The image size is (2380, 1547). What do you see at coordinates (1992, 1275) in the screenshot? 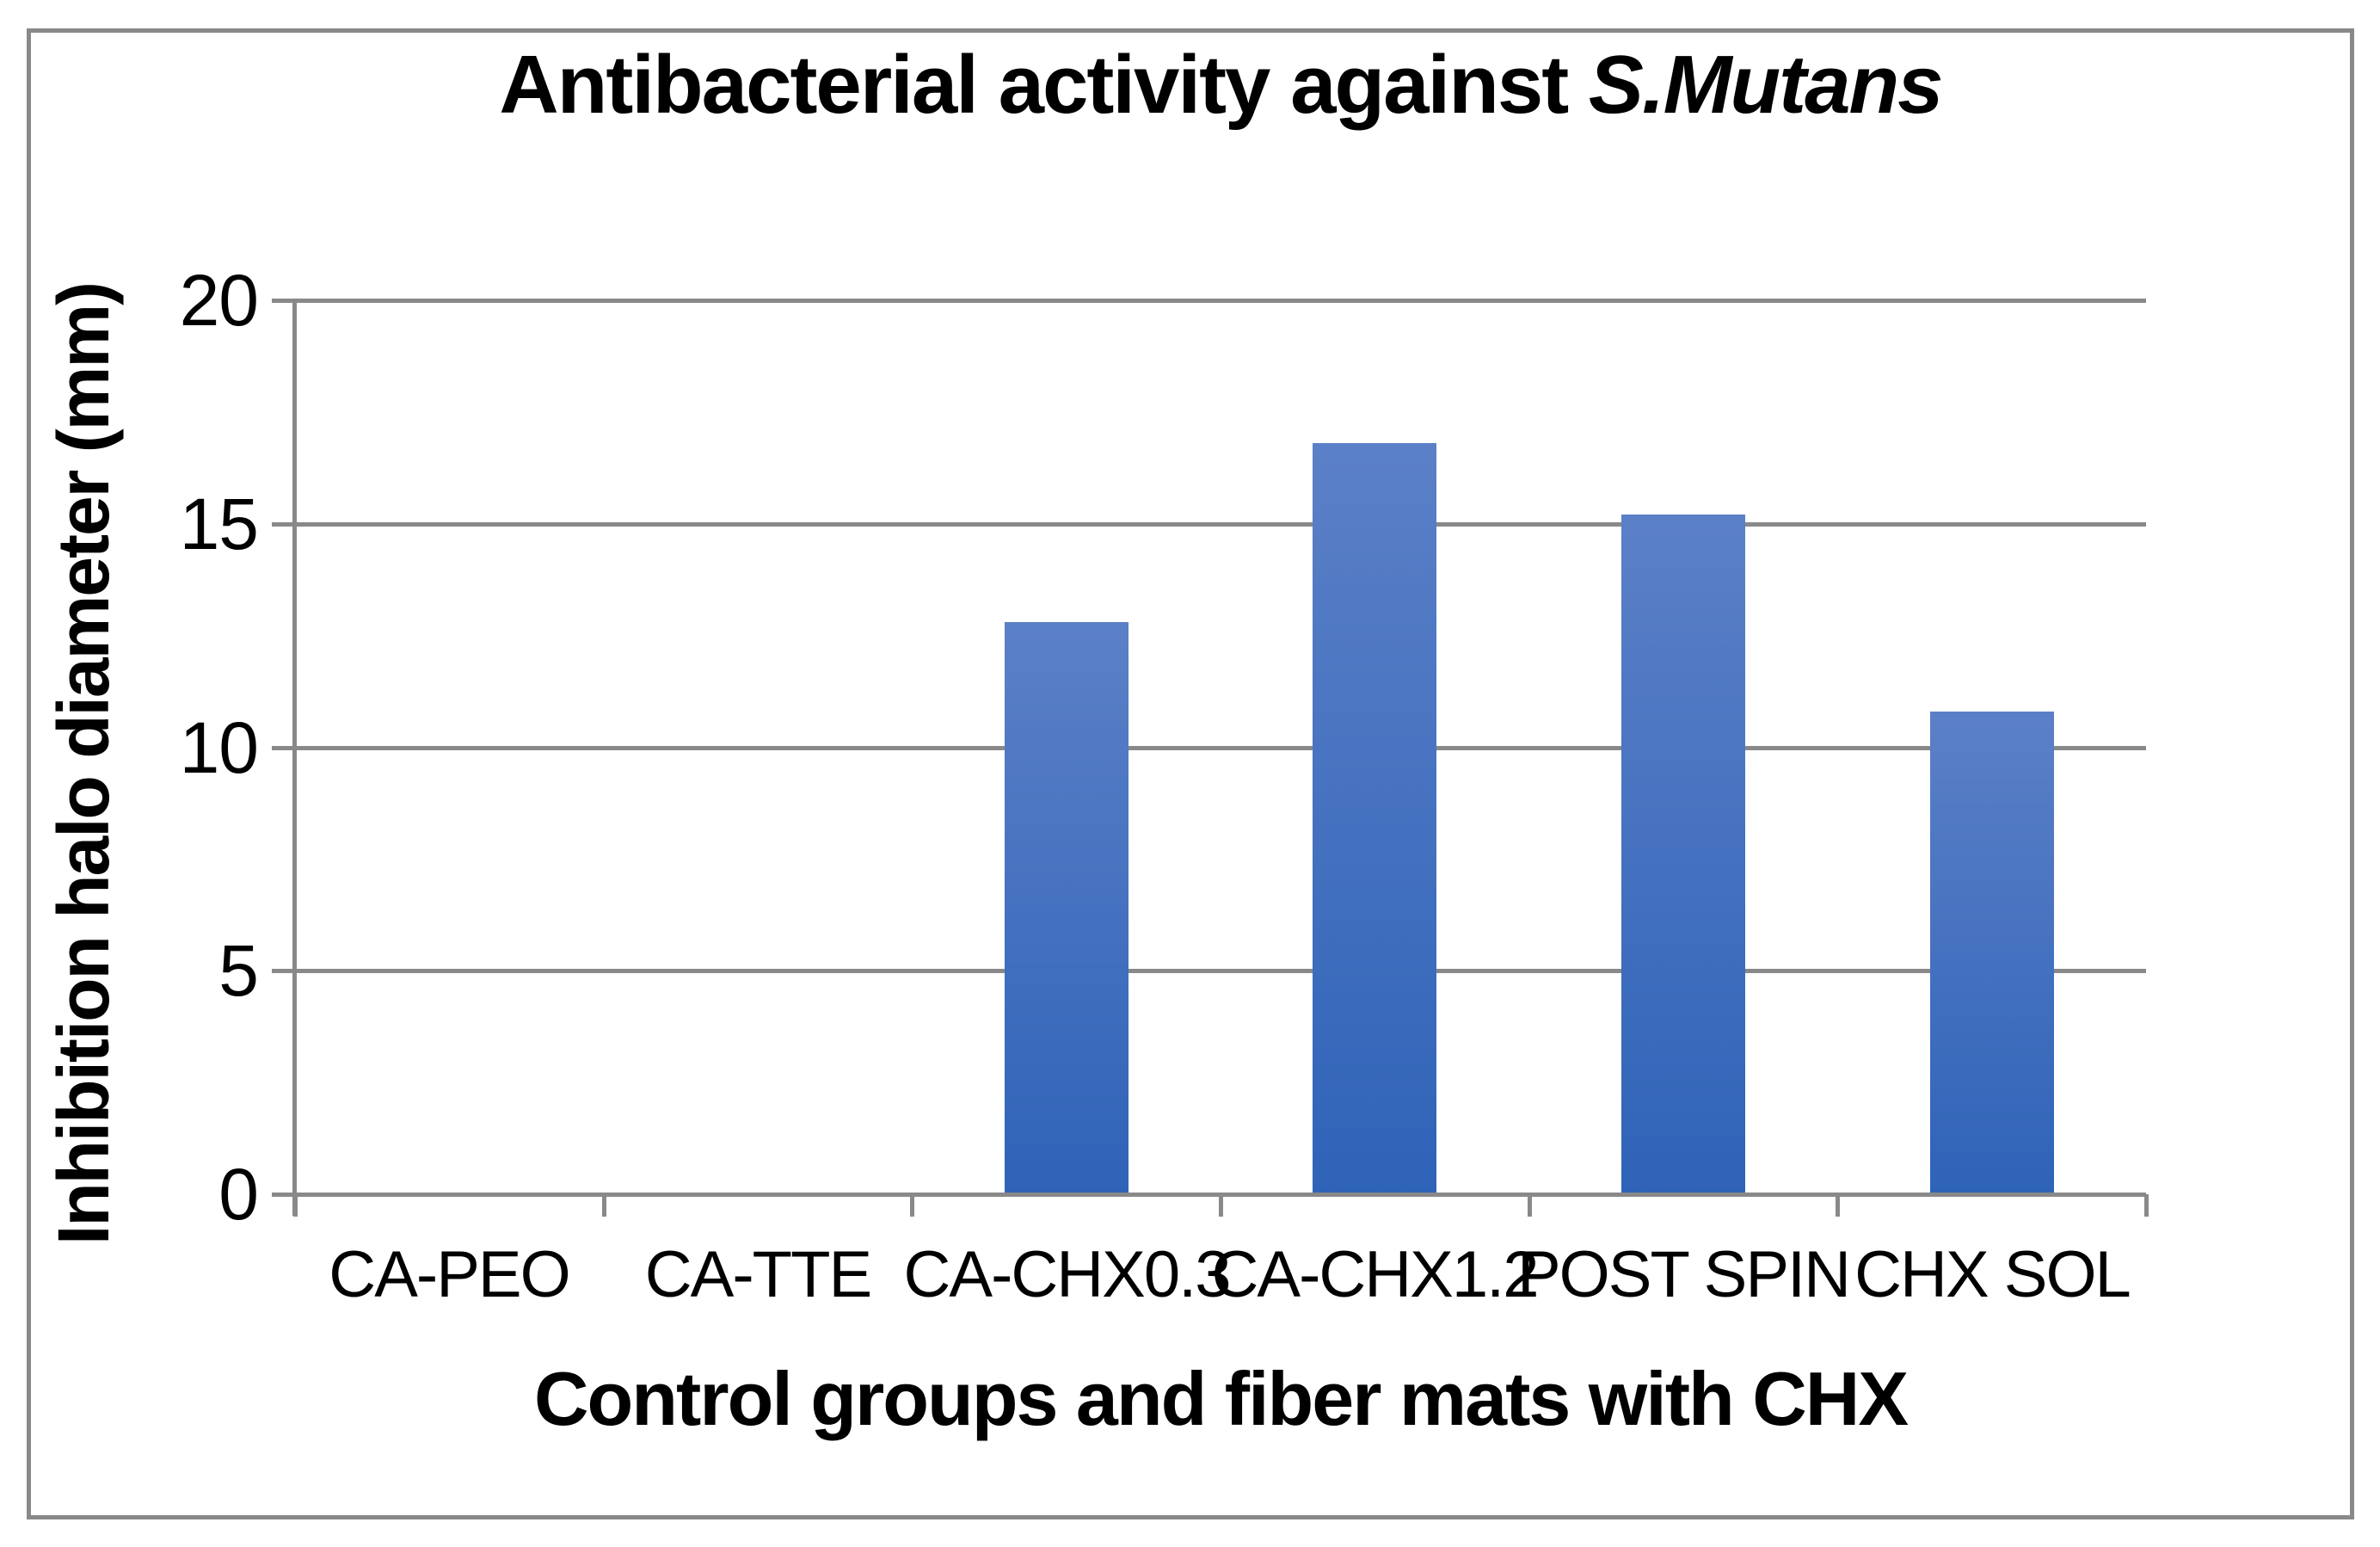
I see `x-category-label-CHX SOL: CHX SOL` at bounding box center [1992, 1275].